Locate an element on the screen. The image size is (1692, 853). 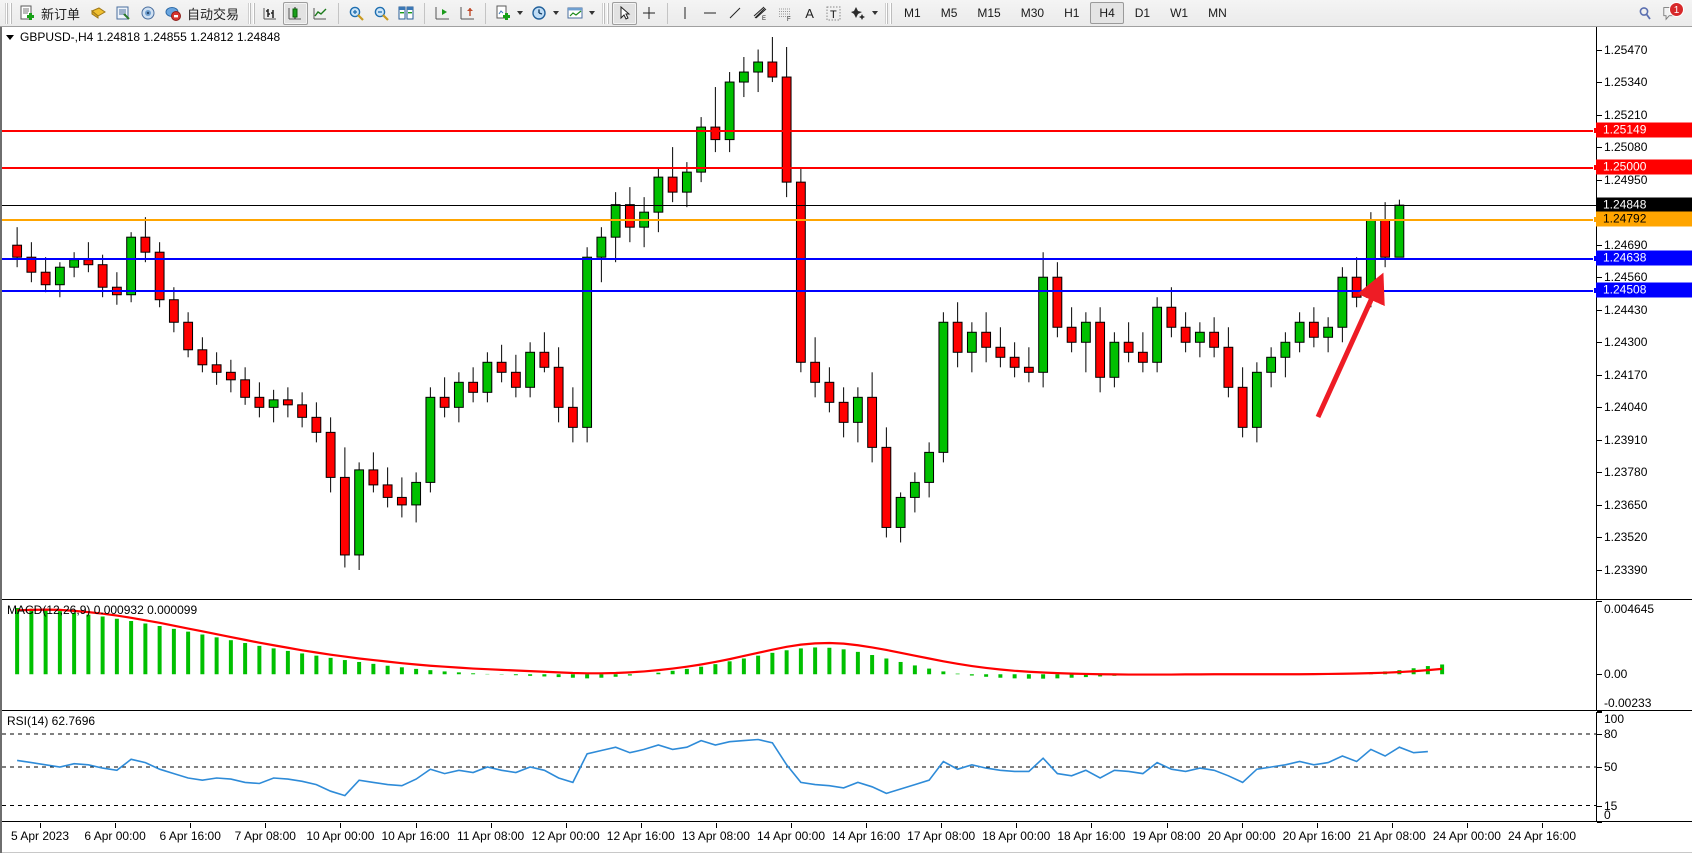
rsi-label: RSI(14) 62.7696 is located at coordinates (51, 721).